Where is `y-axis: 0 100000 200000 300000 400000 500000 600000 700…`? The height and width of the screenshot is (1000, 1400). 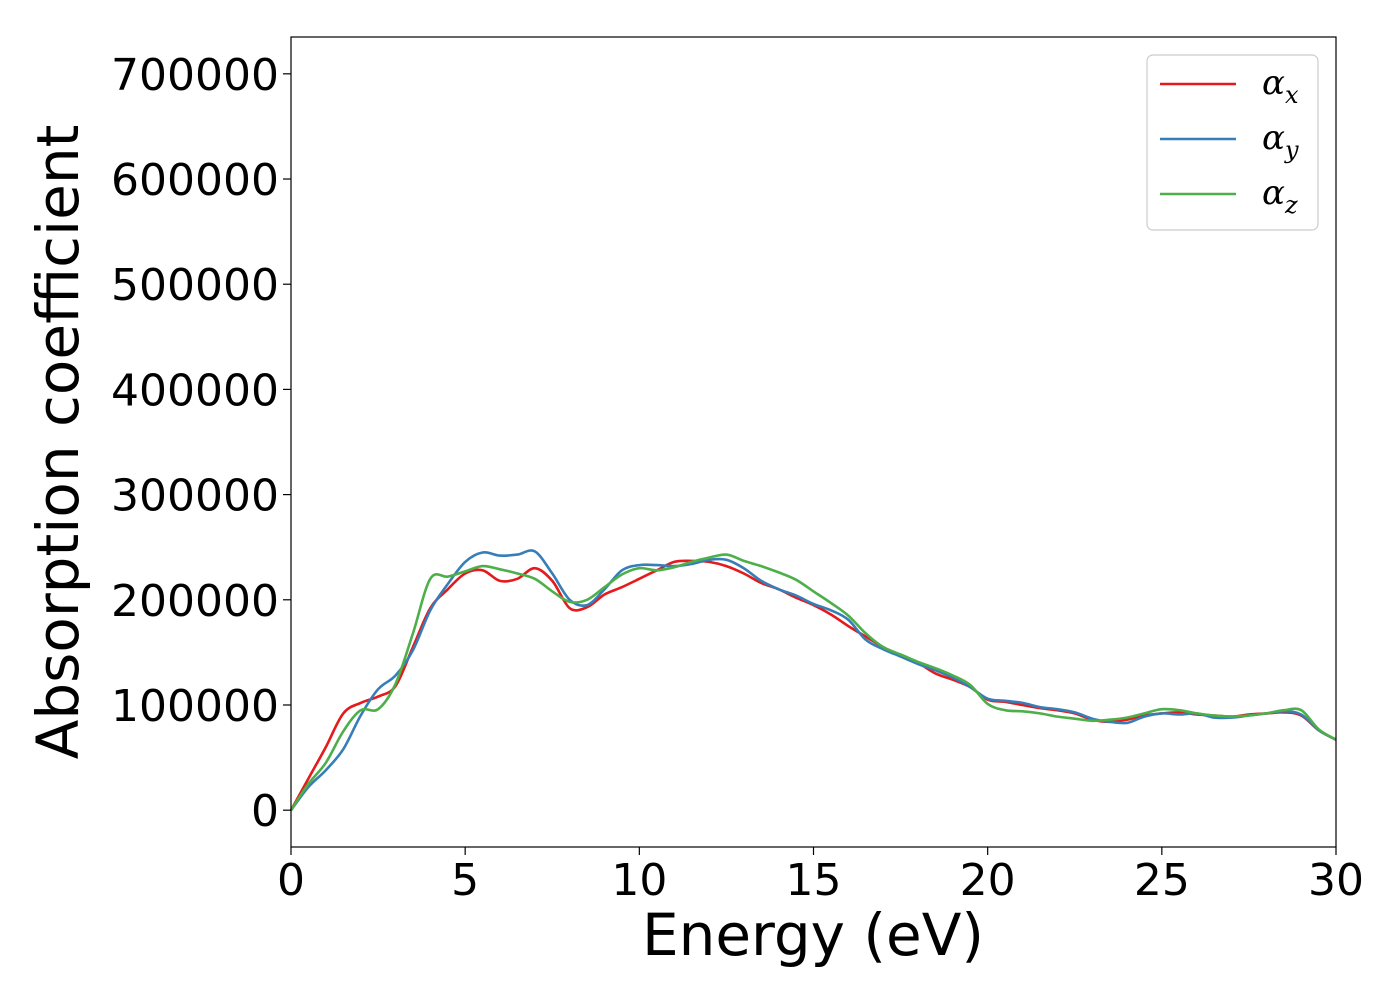 y-axis: 0 100000 200000 300000 400000 500000 600000 700… is located at coordinates (201, 443).